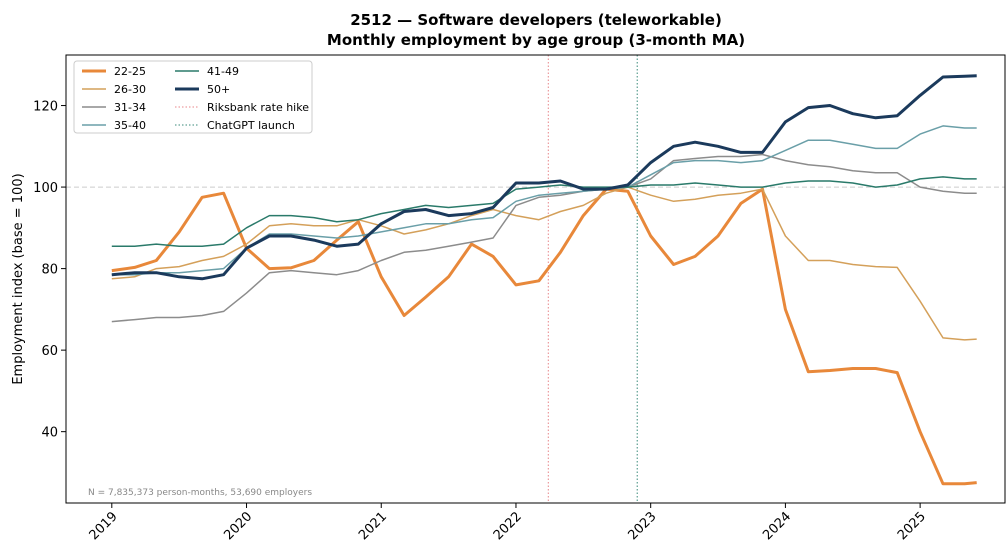  Describe the element at coordinates (130, 107) in the screenshot. I see `legend-label: 31-34` at that location.